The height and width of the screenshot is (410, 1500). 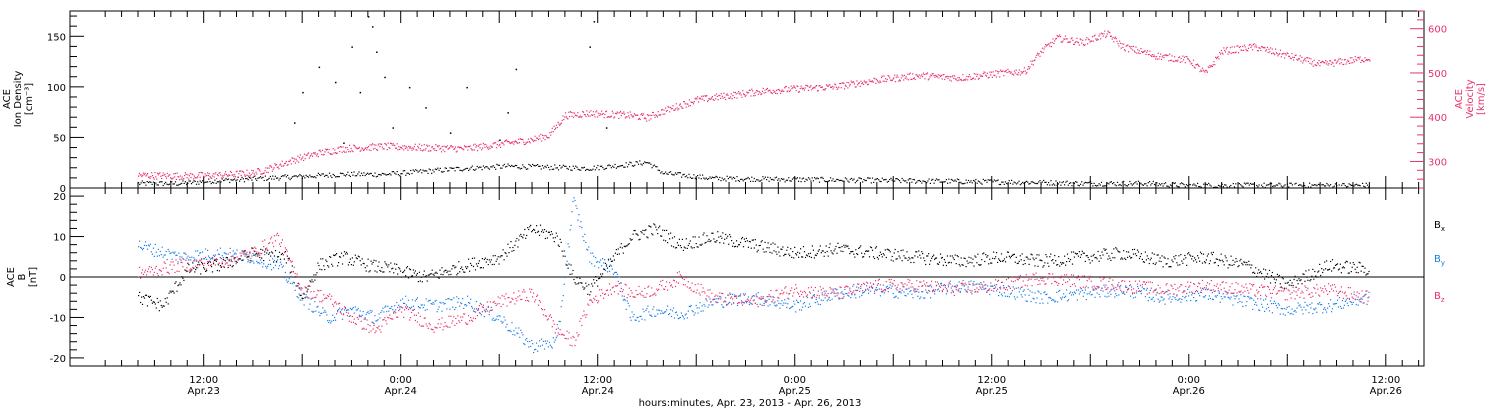 I want to click on bottom-tick-label: -10, so click(x=58, y=318).